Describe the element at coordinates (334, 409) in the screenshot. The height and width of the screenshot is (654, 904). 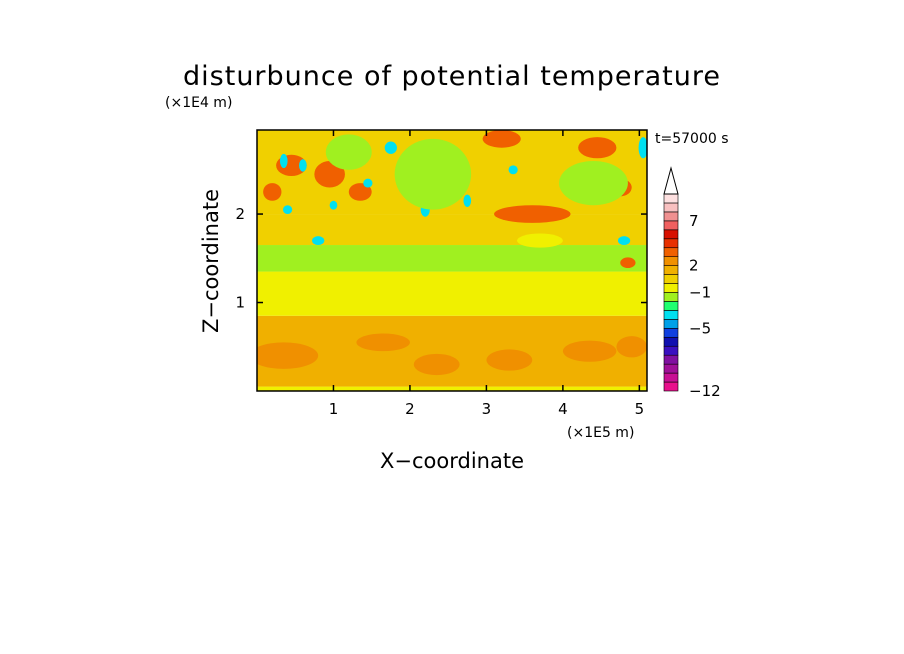
I see `x-tick-label: 1` at that location.